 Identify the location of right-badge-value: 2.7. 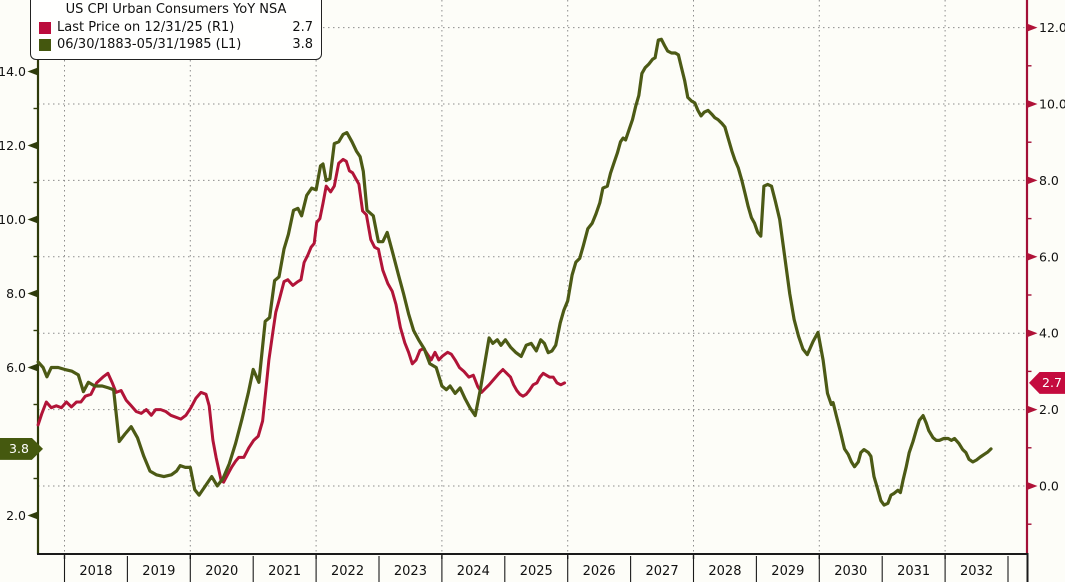
(1052, 383).